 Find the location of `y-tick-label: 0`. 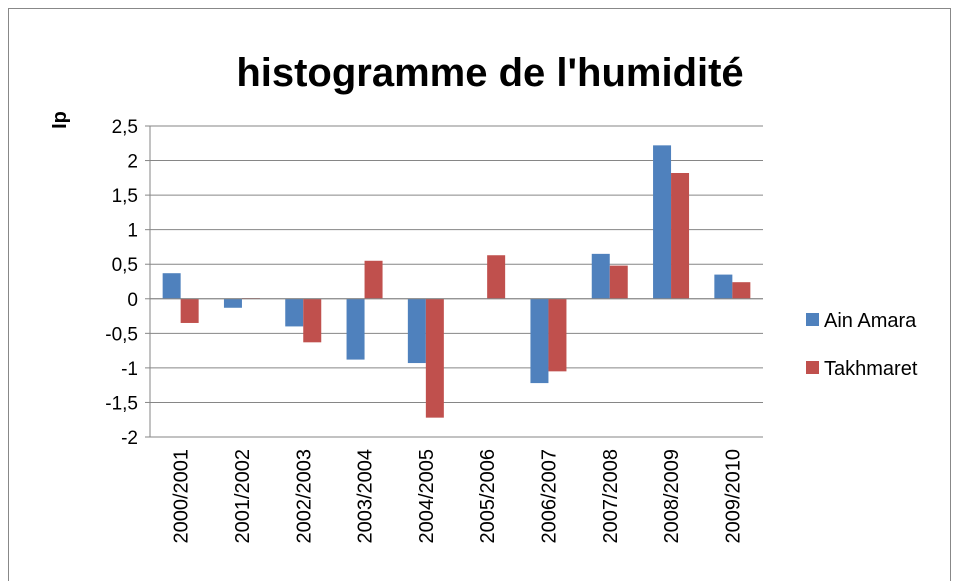

y-tick-label: 0 is located at coordinates (132, 300).